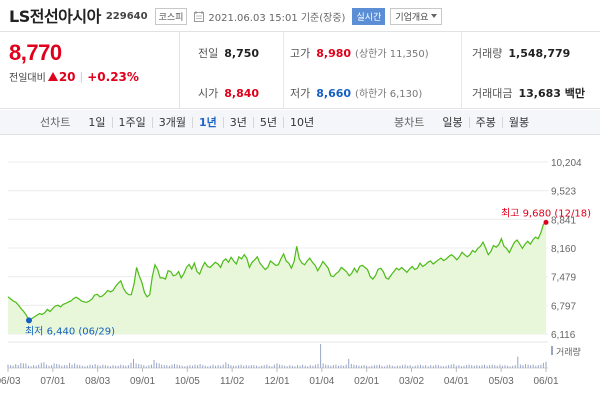 The width and height of the screenshot is (600, 403). What do you see at coordinates (392, 54) in the screenshot?
I see `upper-limit: (상한가 11,350)` at bounding box center [392, 54].